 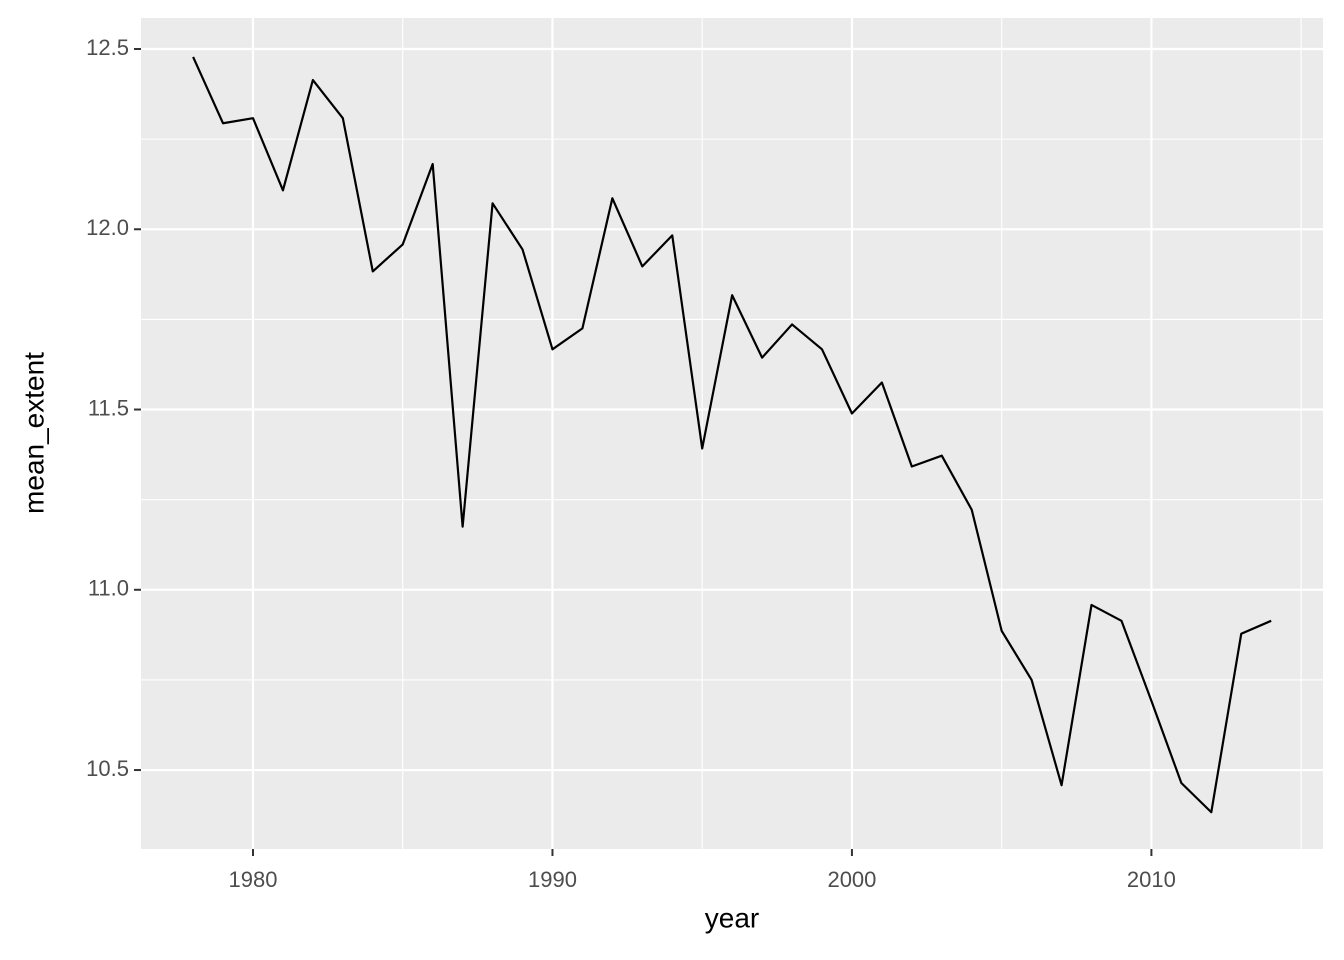 I want to click on y-axis-title: mean_extent, so click(x=33, y=433).